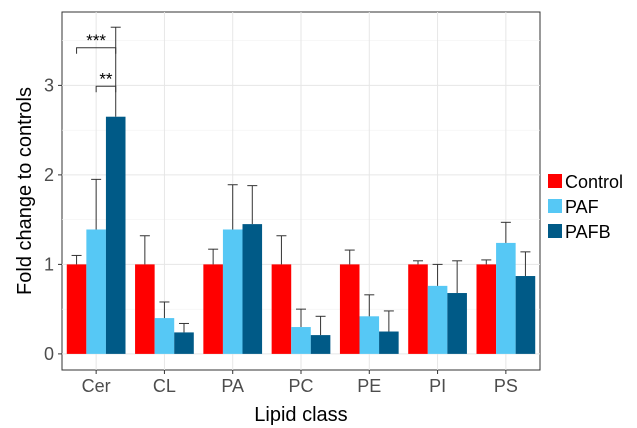 This screenshot has height=428, width=637. I want to click on error-bar-paf-pc, so click(301, 318).